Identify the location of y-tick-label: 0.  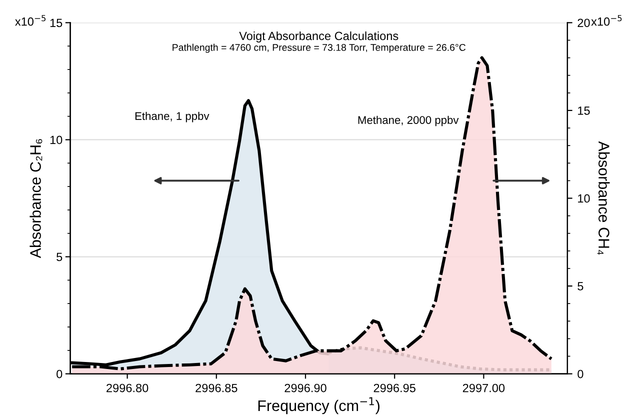
(59, 374).